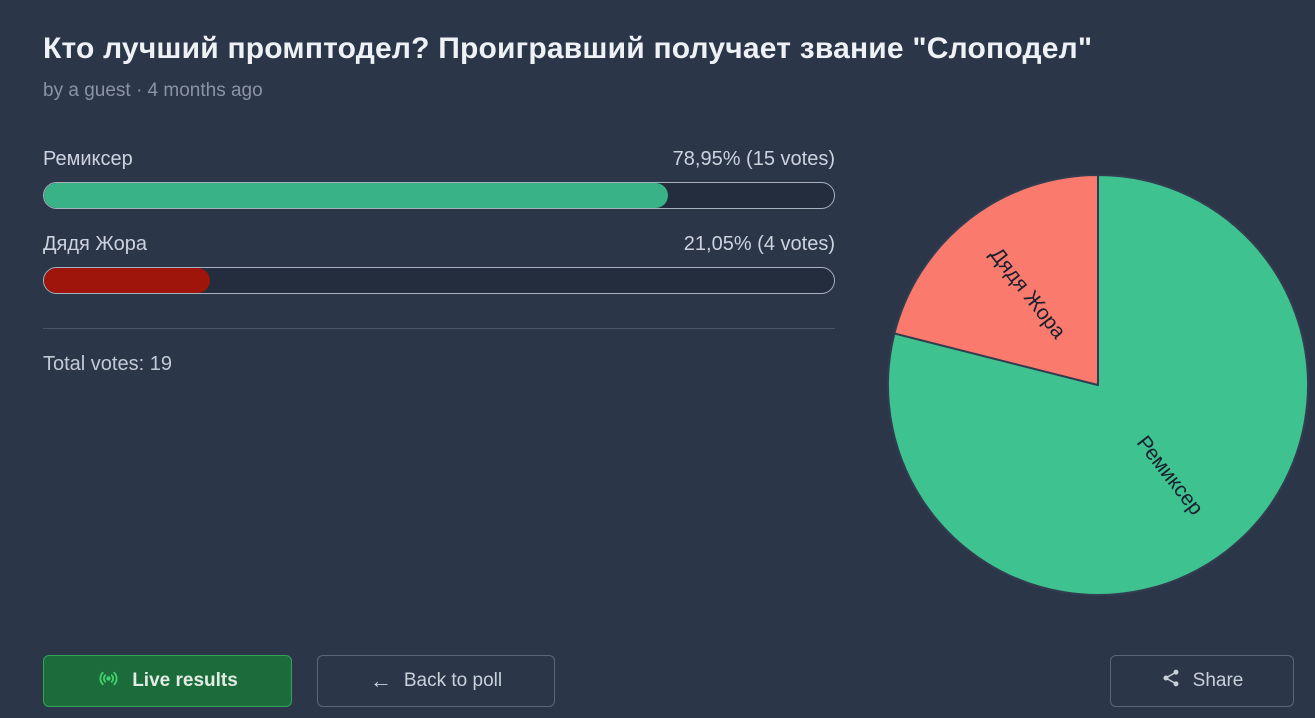 Image resolution: width=1315 pixels, height=718 pixels. Describe the element at coordinates (759, 244) in the screenshot. I see `option-result: 21,05% (4 votes)` at that location.